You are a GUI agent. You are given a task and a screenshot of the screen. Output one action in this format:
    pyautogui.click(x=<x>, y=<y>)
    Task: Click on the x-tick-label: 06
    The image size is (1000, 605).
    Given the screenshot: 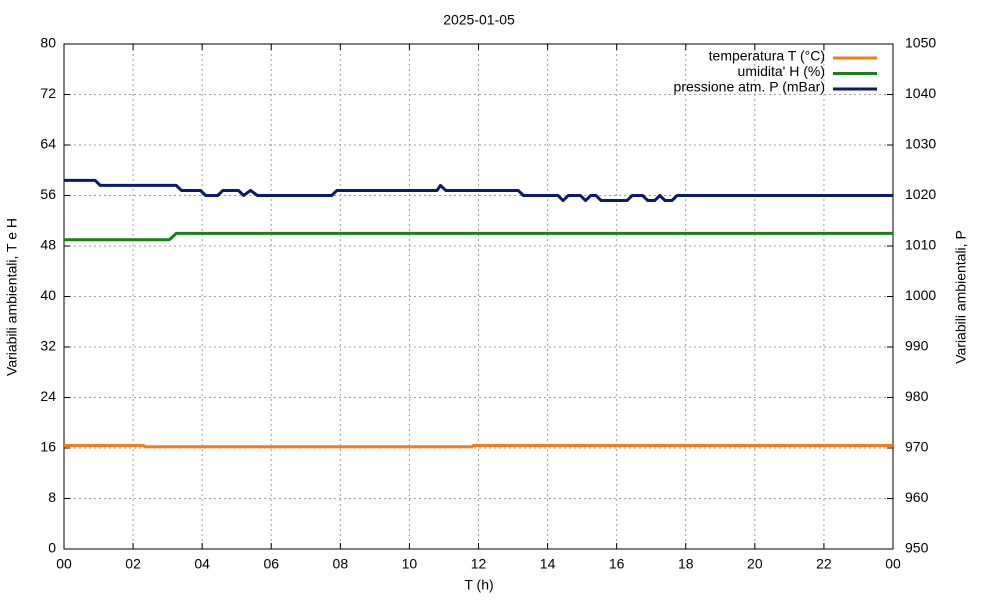 What is the action you would take?
    pyautogui.click(x=271, y=564)
    